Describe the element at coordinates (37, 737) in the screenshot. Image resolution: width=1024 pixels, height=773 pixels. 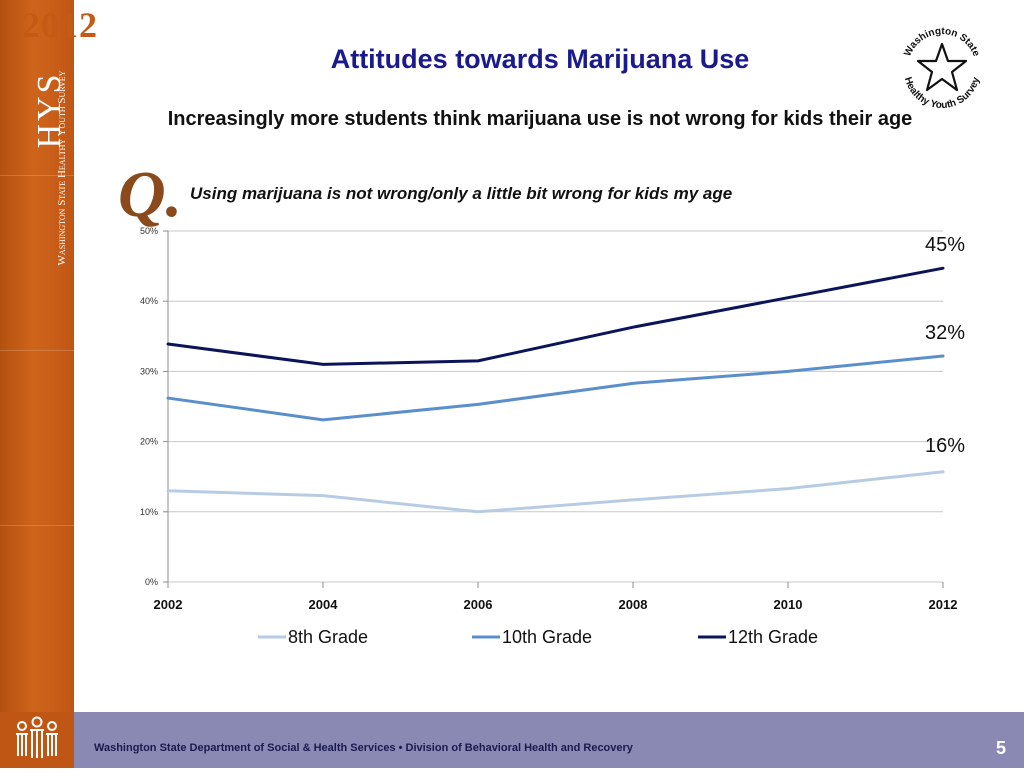
I see `people-icon` at that location.